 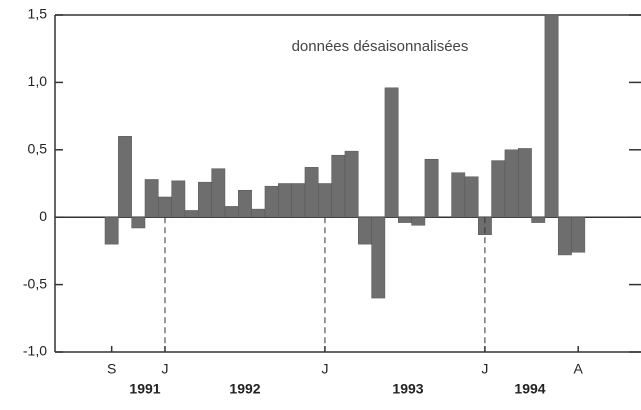 I want to click on x-tick-label: S, so click(x=111, y=369).